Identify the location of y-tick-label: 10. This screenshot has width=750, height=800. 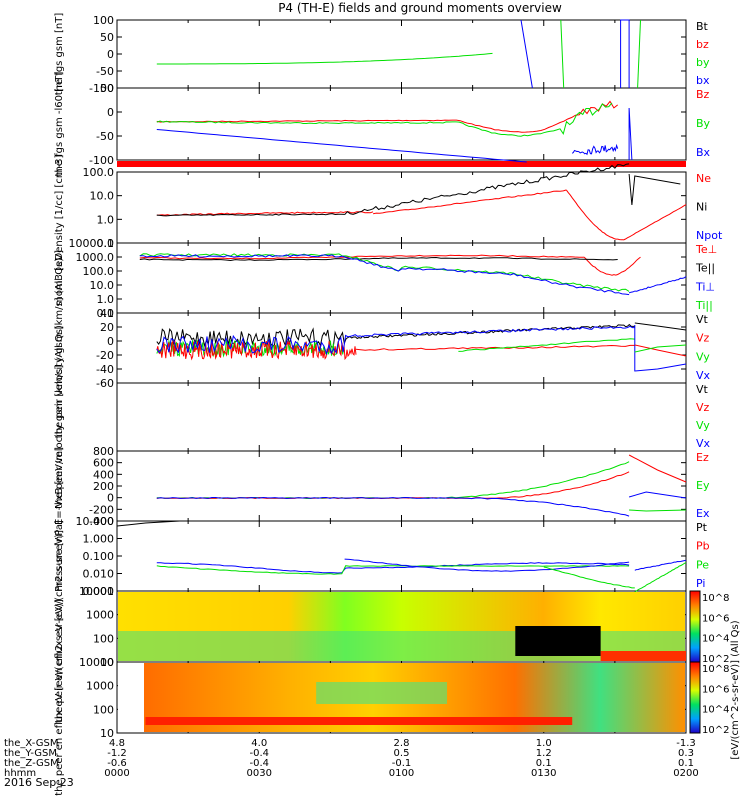
(107, 662).